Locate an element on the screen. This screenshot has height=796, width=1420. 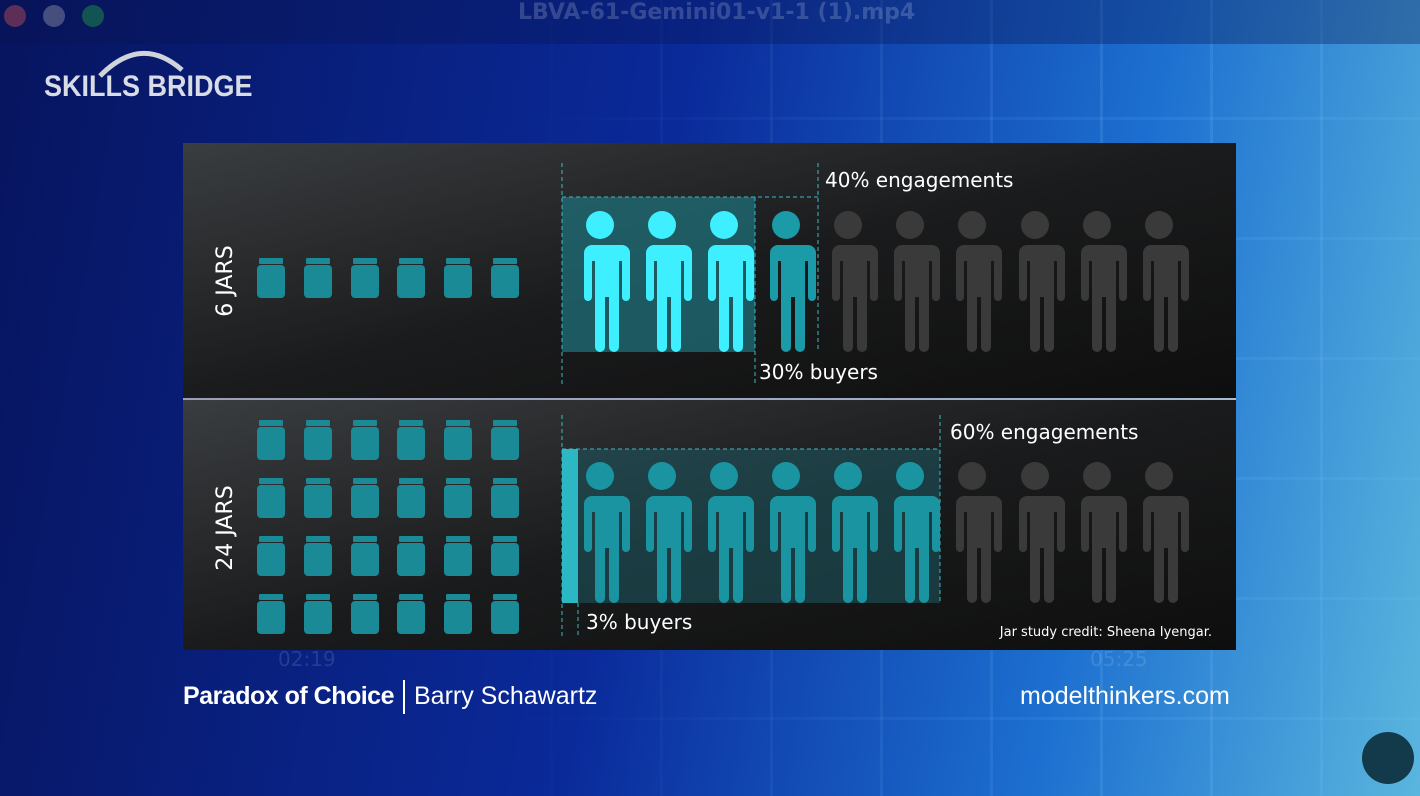
engagements-label: 40% engagements is located at coordinates (919, 180).